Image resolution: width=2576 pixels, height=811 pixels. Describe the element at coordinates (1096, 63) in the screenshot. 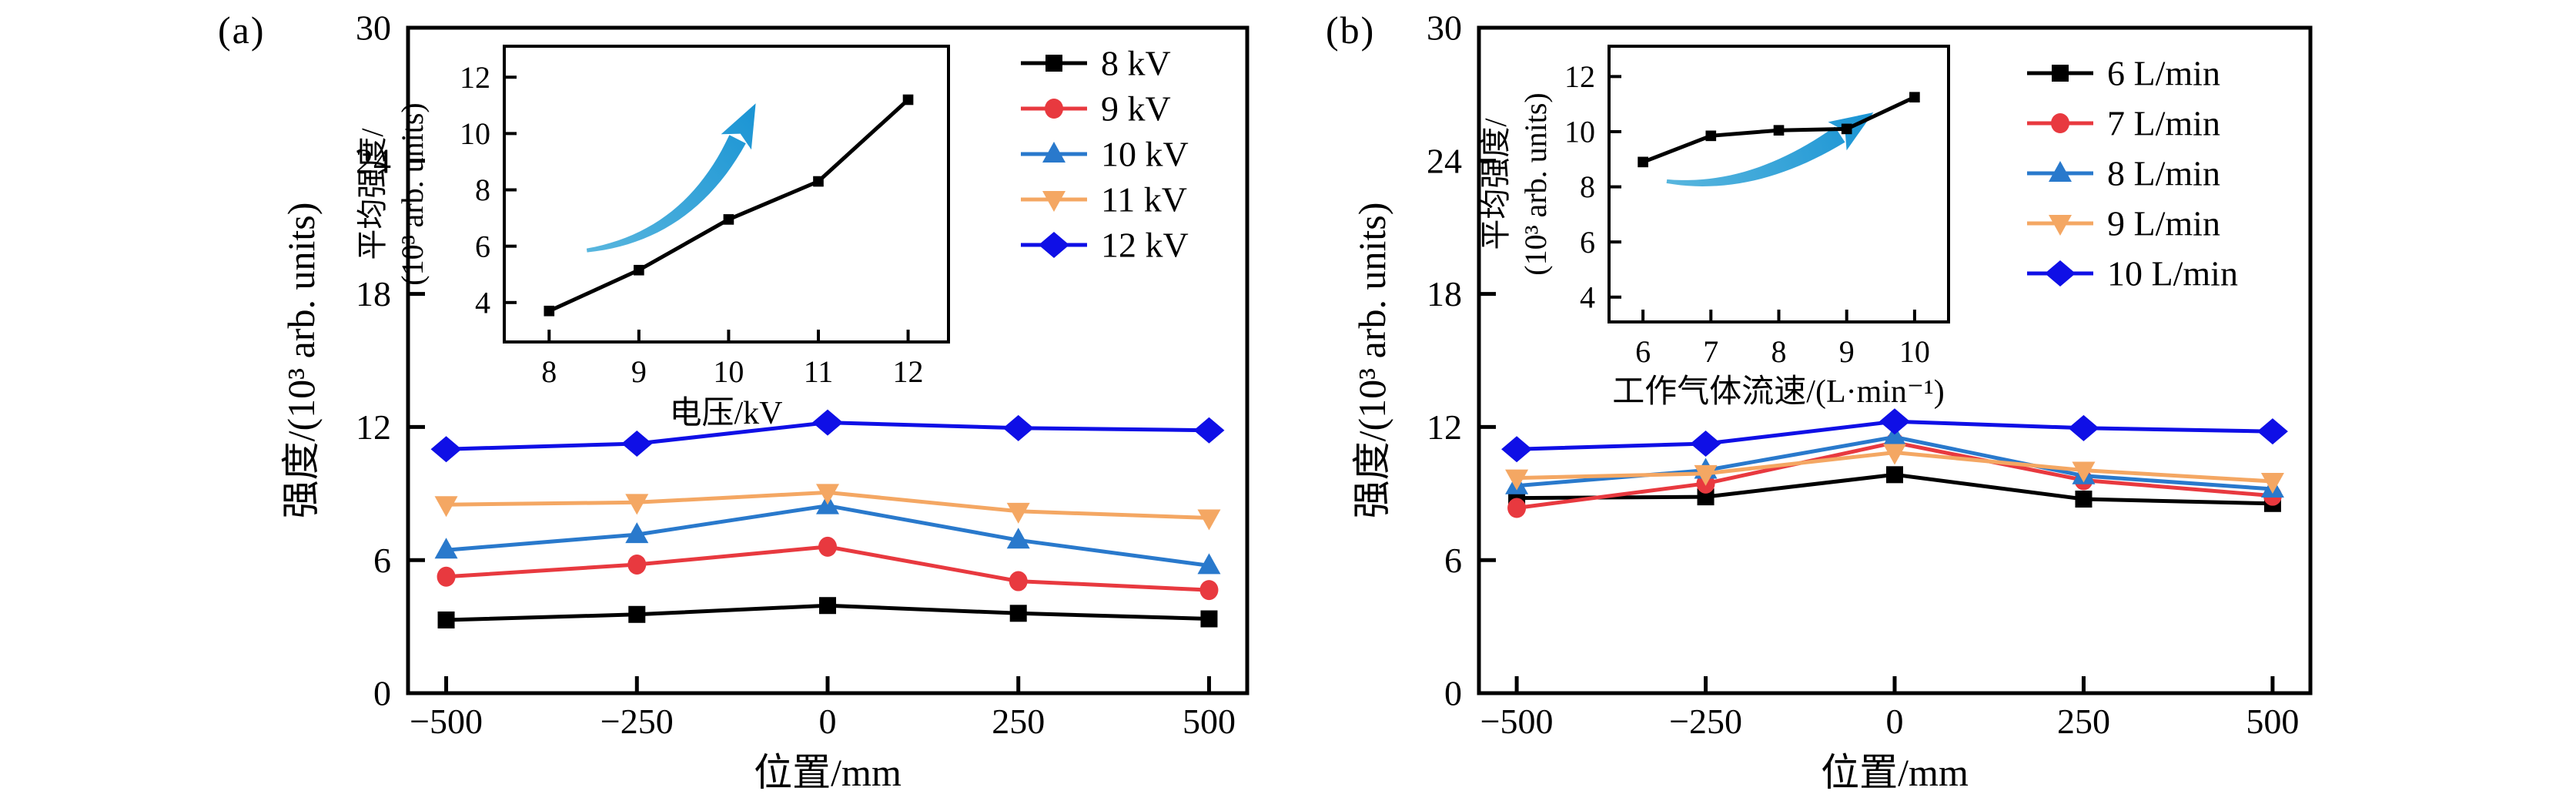

I see `legend-item-8-kV: 8 kV` at that location.